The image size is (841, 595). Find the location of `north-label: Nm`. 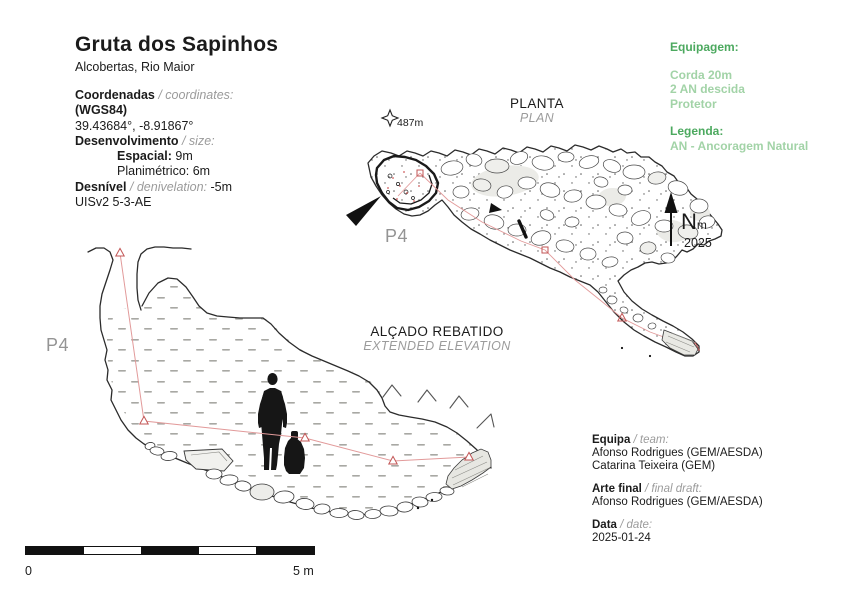

north-label: Nm is located at coordinates (694, 221).